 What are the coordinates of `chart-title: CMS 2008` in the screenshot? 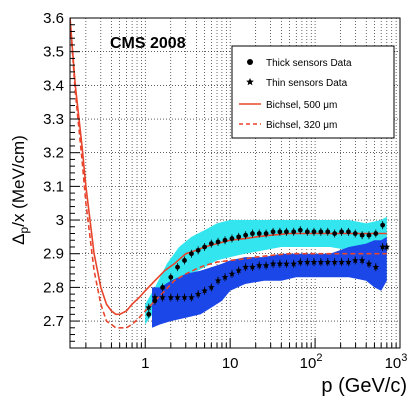 It's located at (148, 43).